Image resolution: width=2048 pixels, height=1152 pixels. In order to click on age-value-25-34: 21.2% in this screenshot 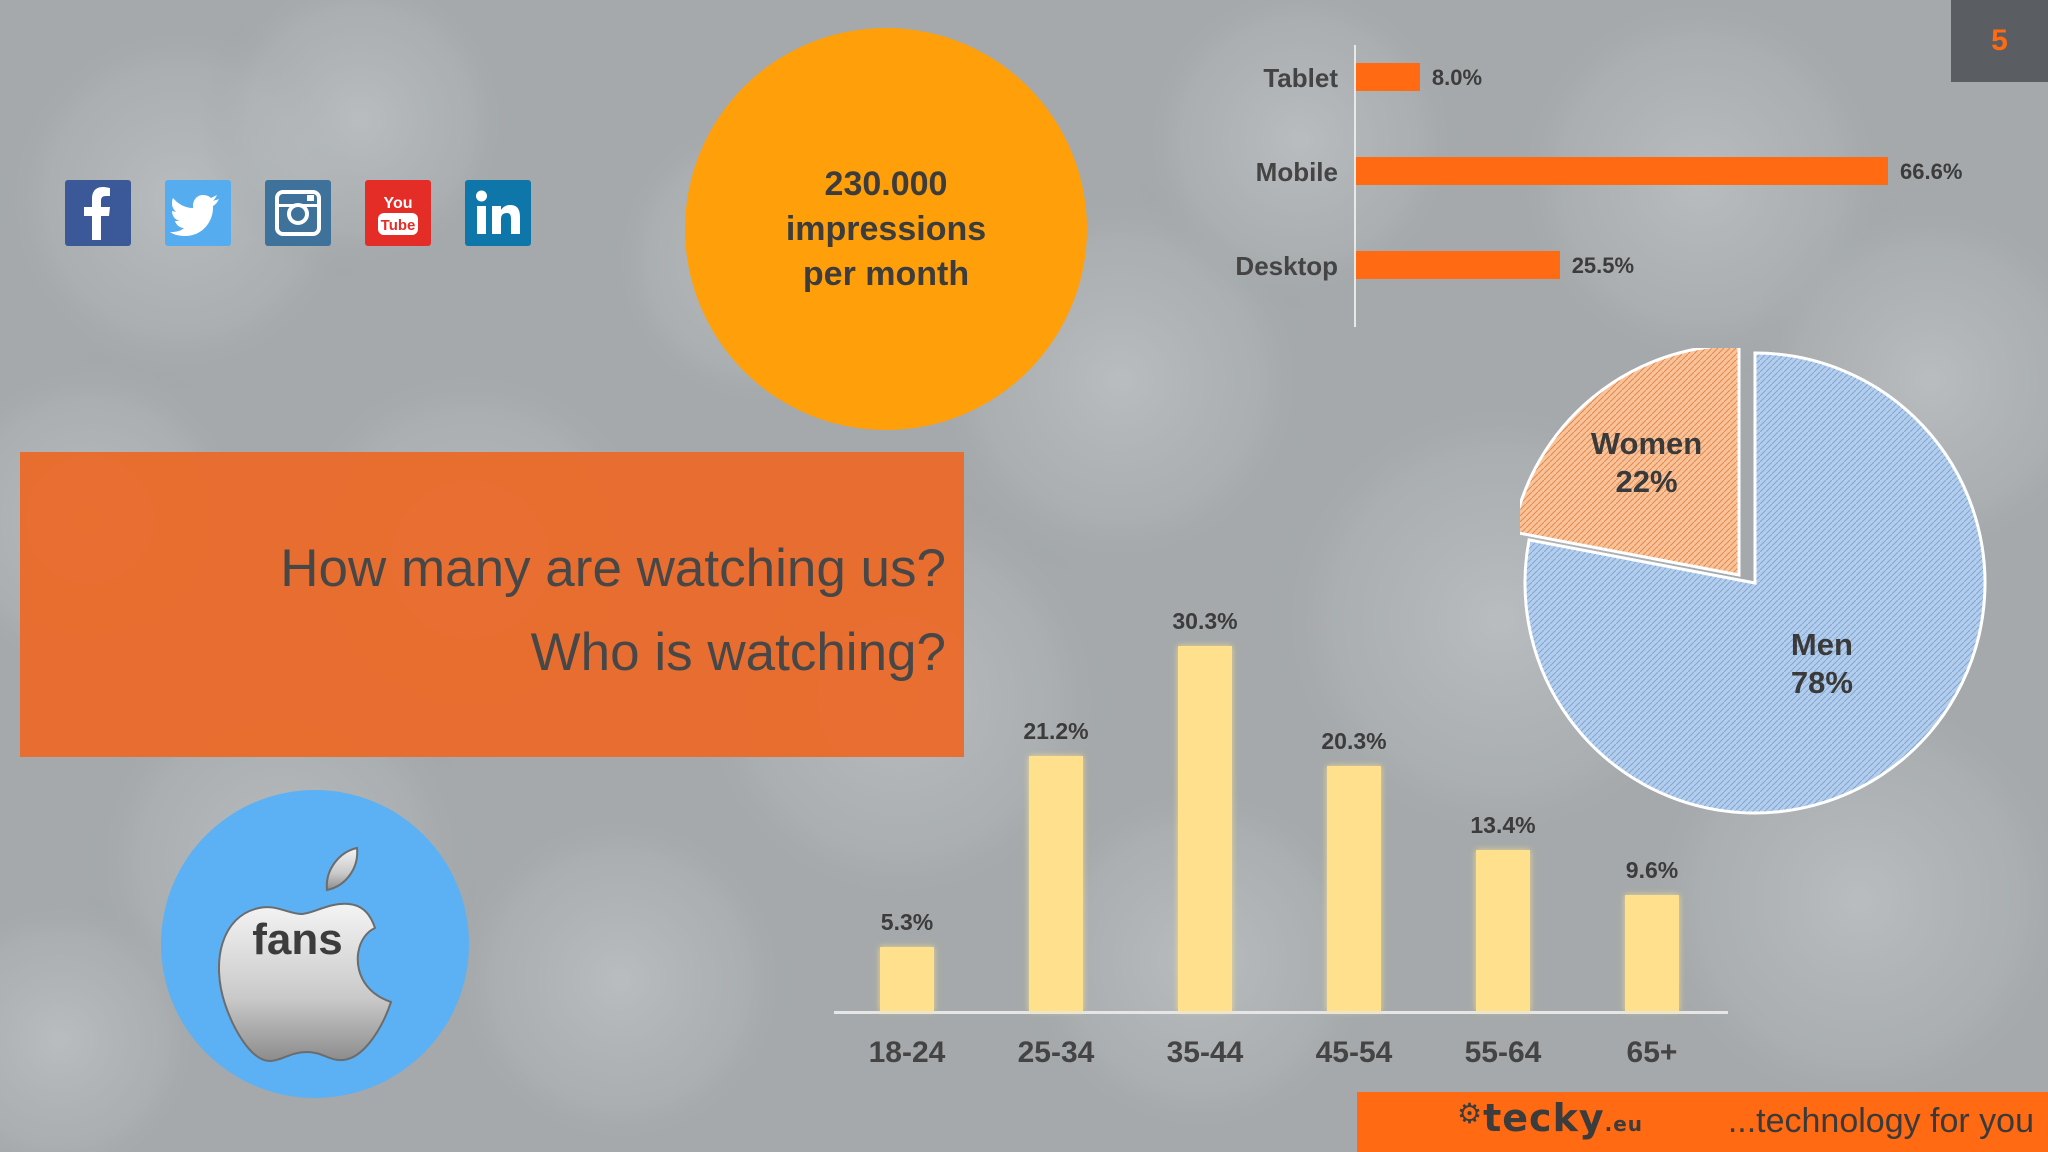, I will do `click(1056, 730)`.